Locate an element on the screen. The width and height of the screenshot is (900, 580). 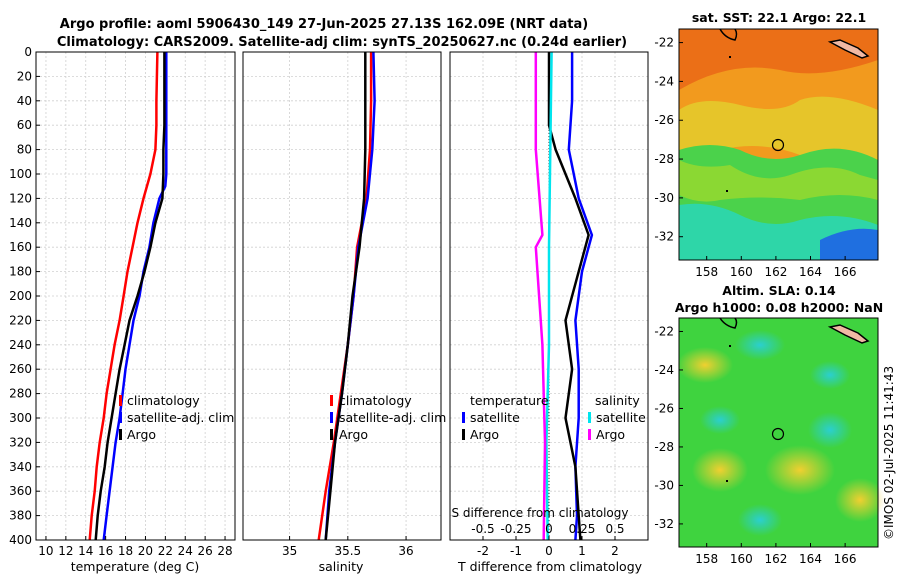
s-tick-label: 0.5 is located at coordinates (614, 529).